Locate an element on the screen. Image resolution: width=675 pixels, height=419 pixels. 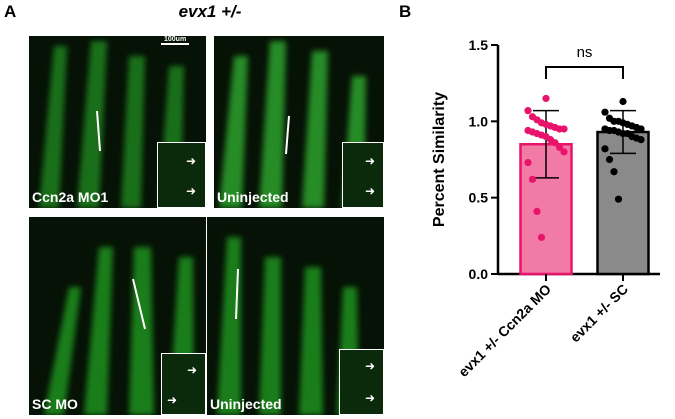
category-label: evx1 +/- SC is located at coordinates (599, 313).